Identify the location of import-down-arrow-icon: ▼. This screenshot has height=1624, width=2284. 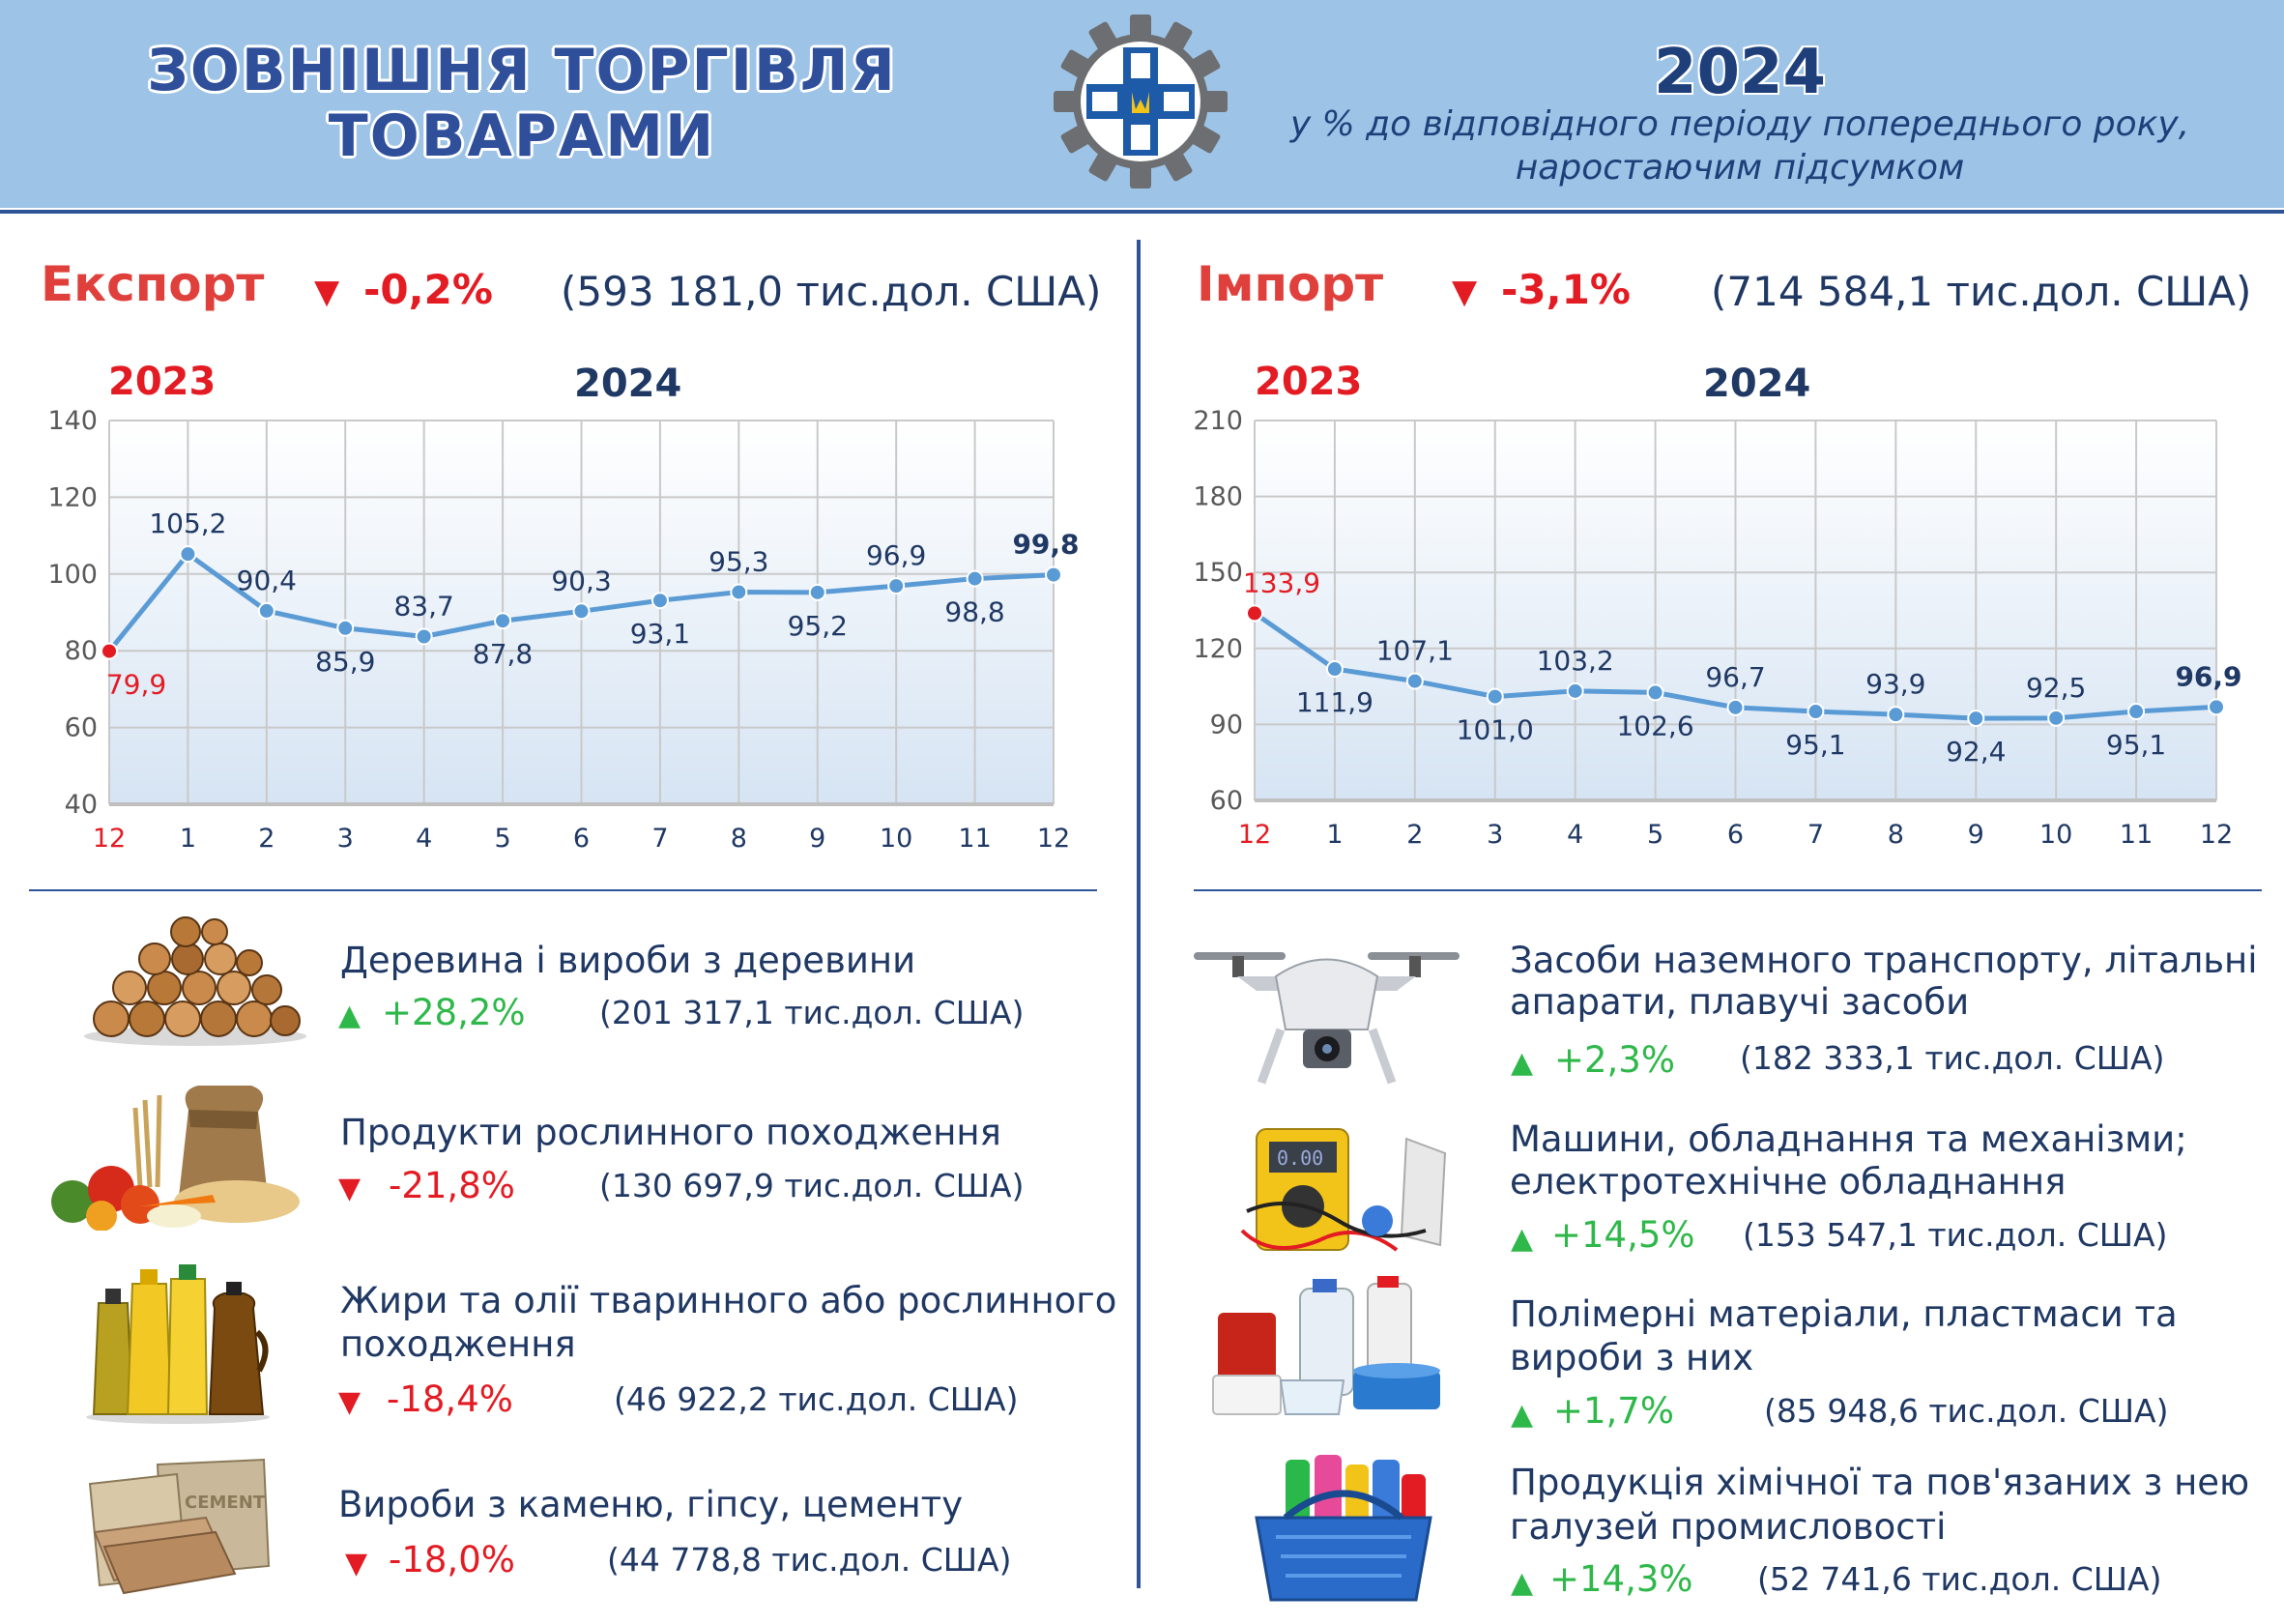
(1465, 292).